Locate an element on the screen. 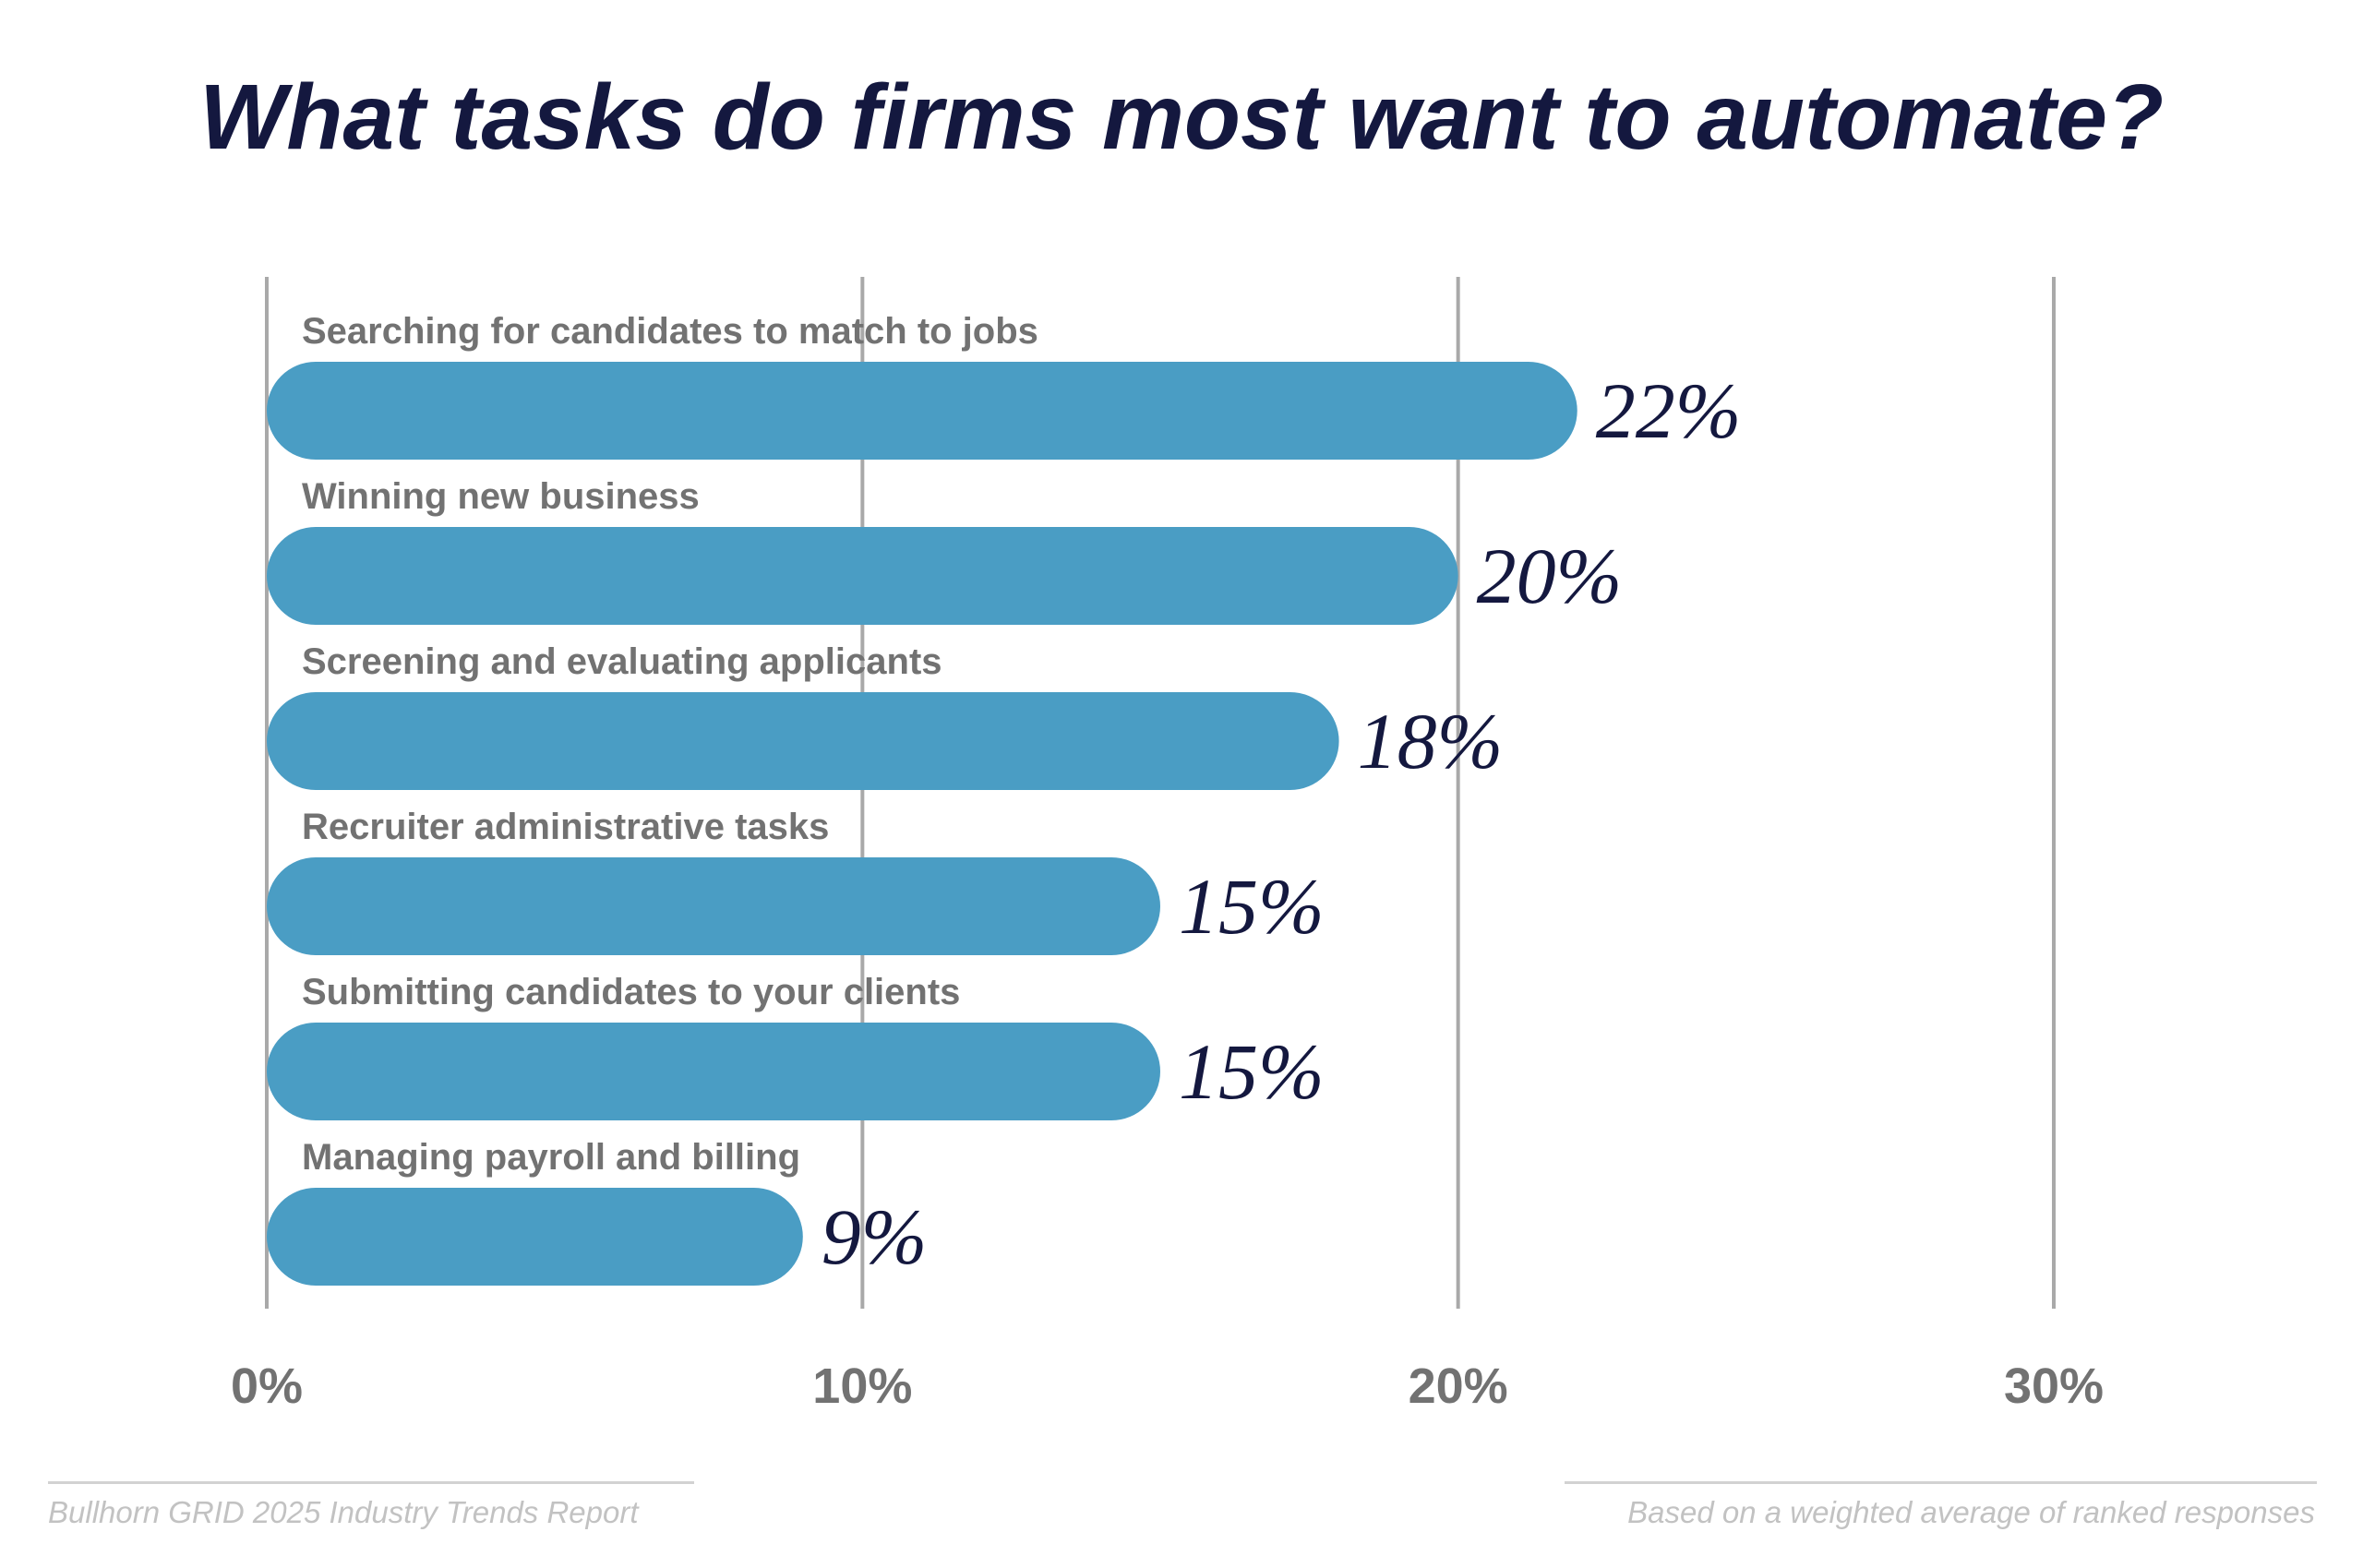  value-label-4: 15% is located at coordinates (1252, 907).